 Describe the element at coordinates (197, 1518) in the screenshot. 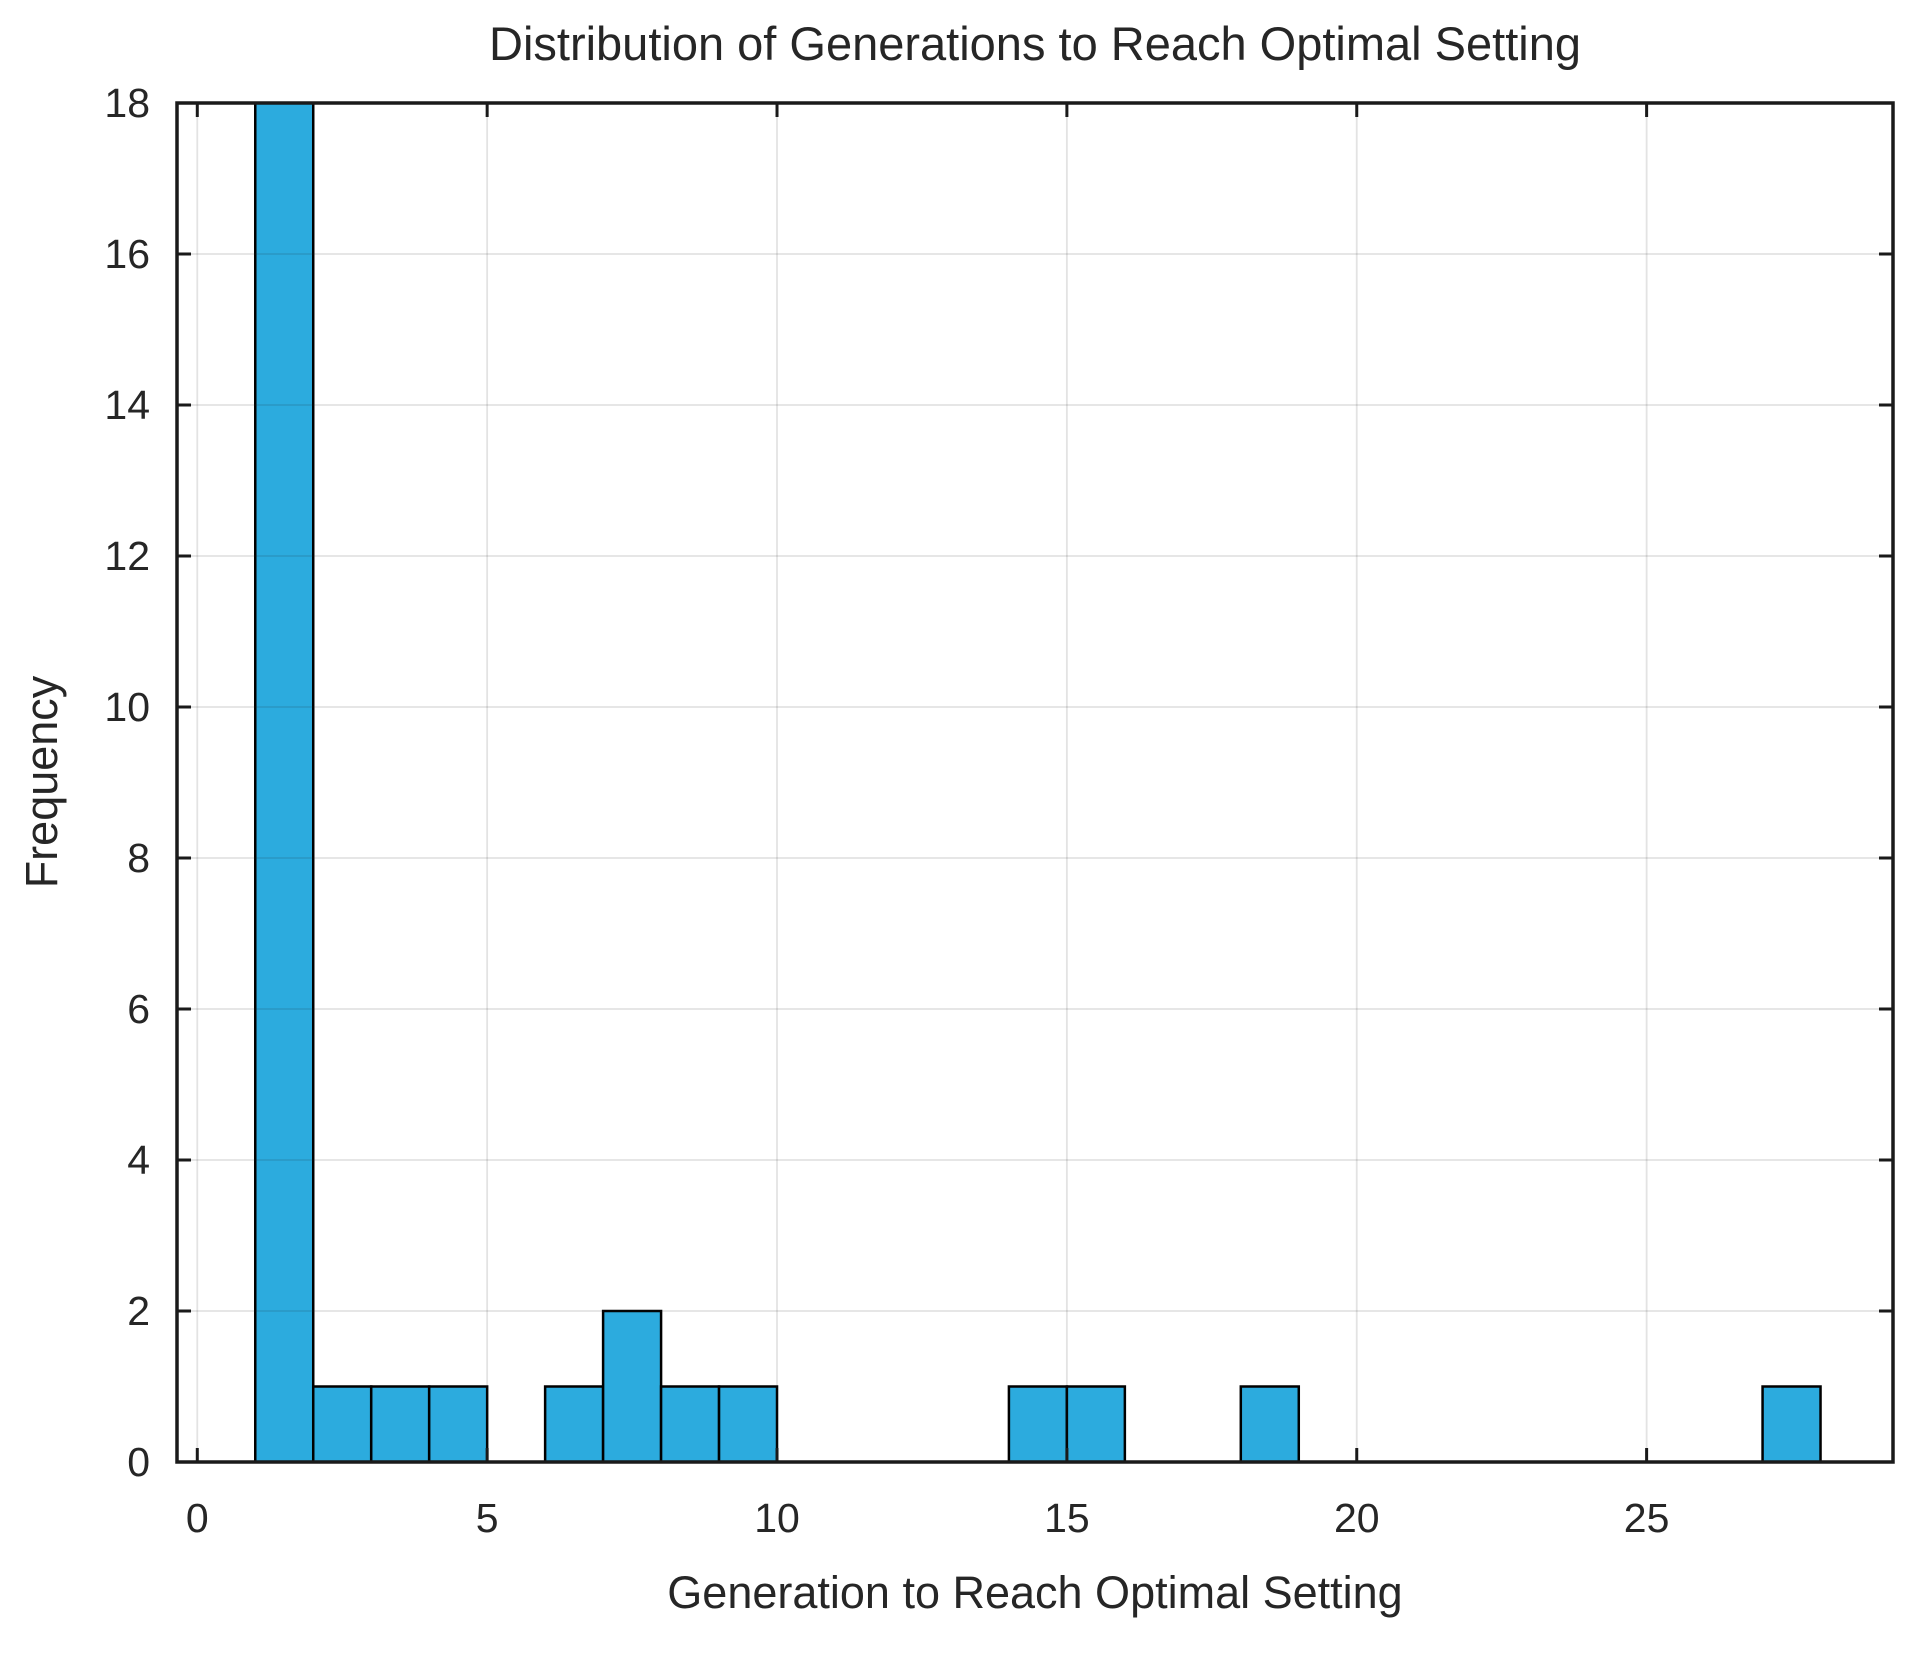

I see `x-tick-label: 0` at that location.